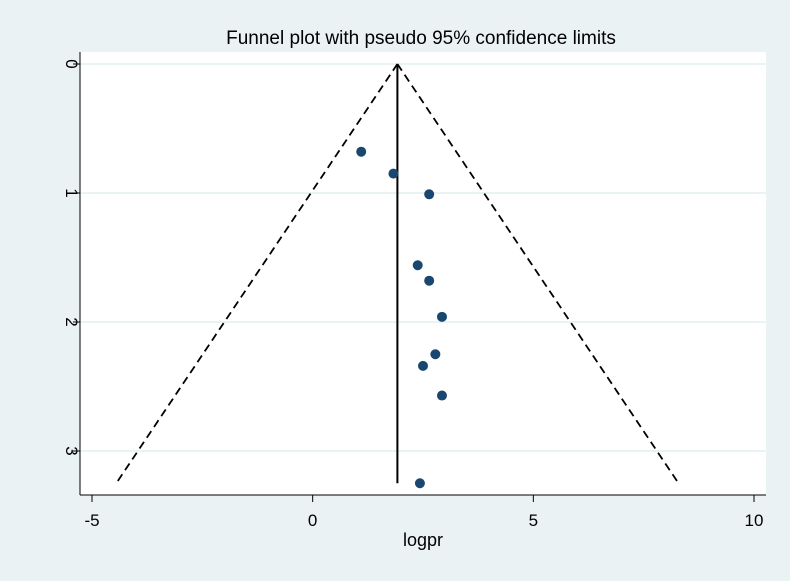 This screenshot has width=790, height=581. I want to click on y-tick-label: 2, so click(71, 321).